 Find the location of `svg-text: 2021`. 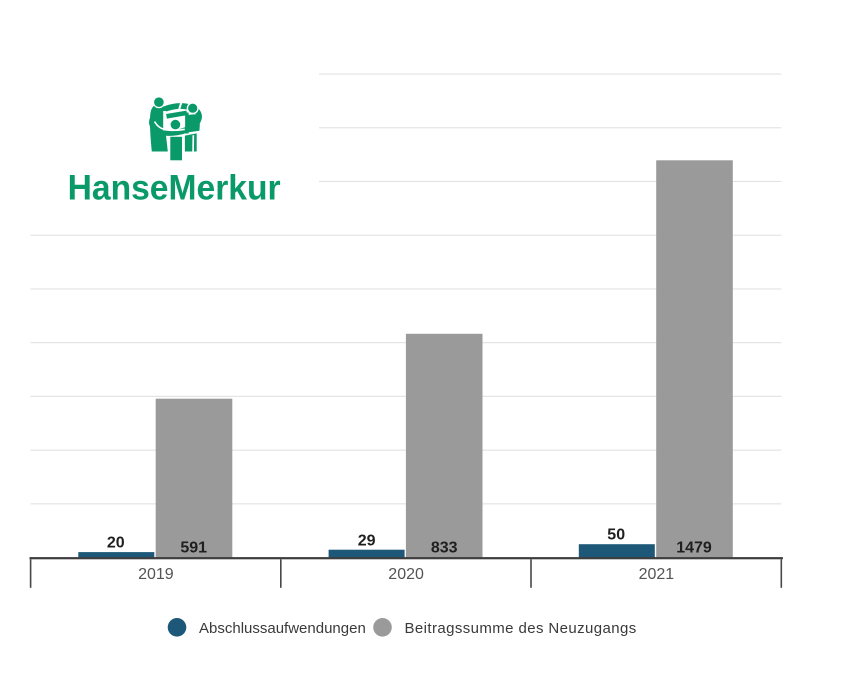

svg-text: 2021 is located at coordinates (657, 574).